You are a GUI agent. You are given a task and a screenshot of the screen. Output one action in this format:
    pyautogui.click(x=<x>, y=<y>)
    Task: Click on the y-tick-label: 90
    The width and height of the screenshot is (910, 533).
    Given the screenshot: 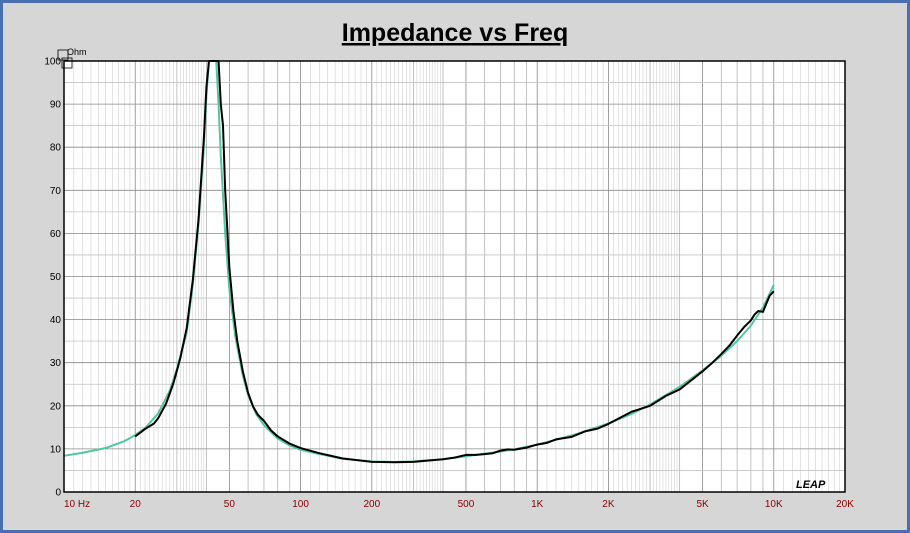 What is the action you would take?
    pyautogui.click(x=56, y=105)
    